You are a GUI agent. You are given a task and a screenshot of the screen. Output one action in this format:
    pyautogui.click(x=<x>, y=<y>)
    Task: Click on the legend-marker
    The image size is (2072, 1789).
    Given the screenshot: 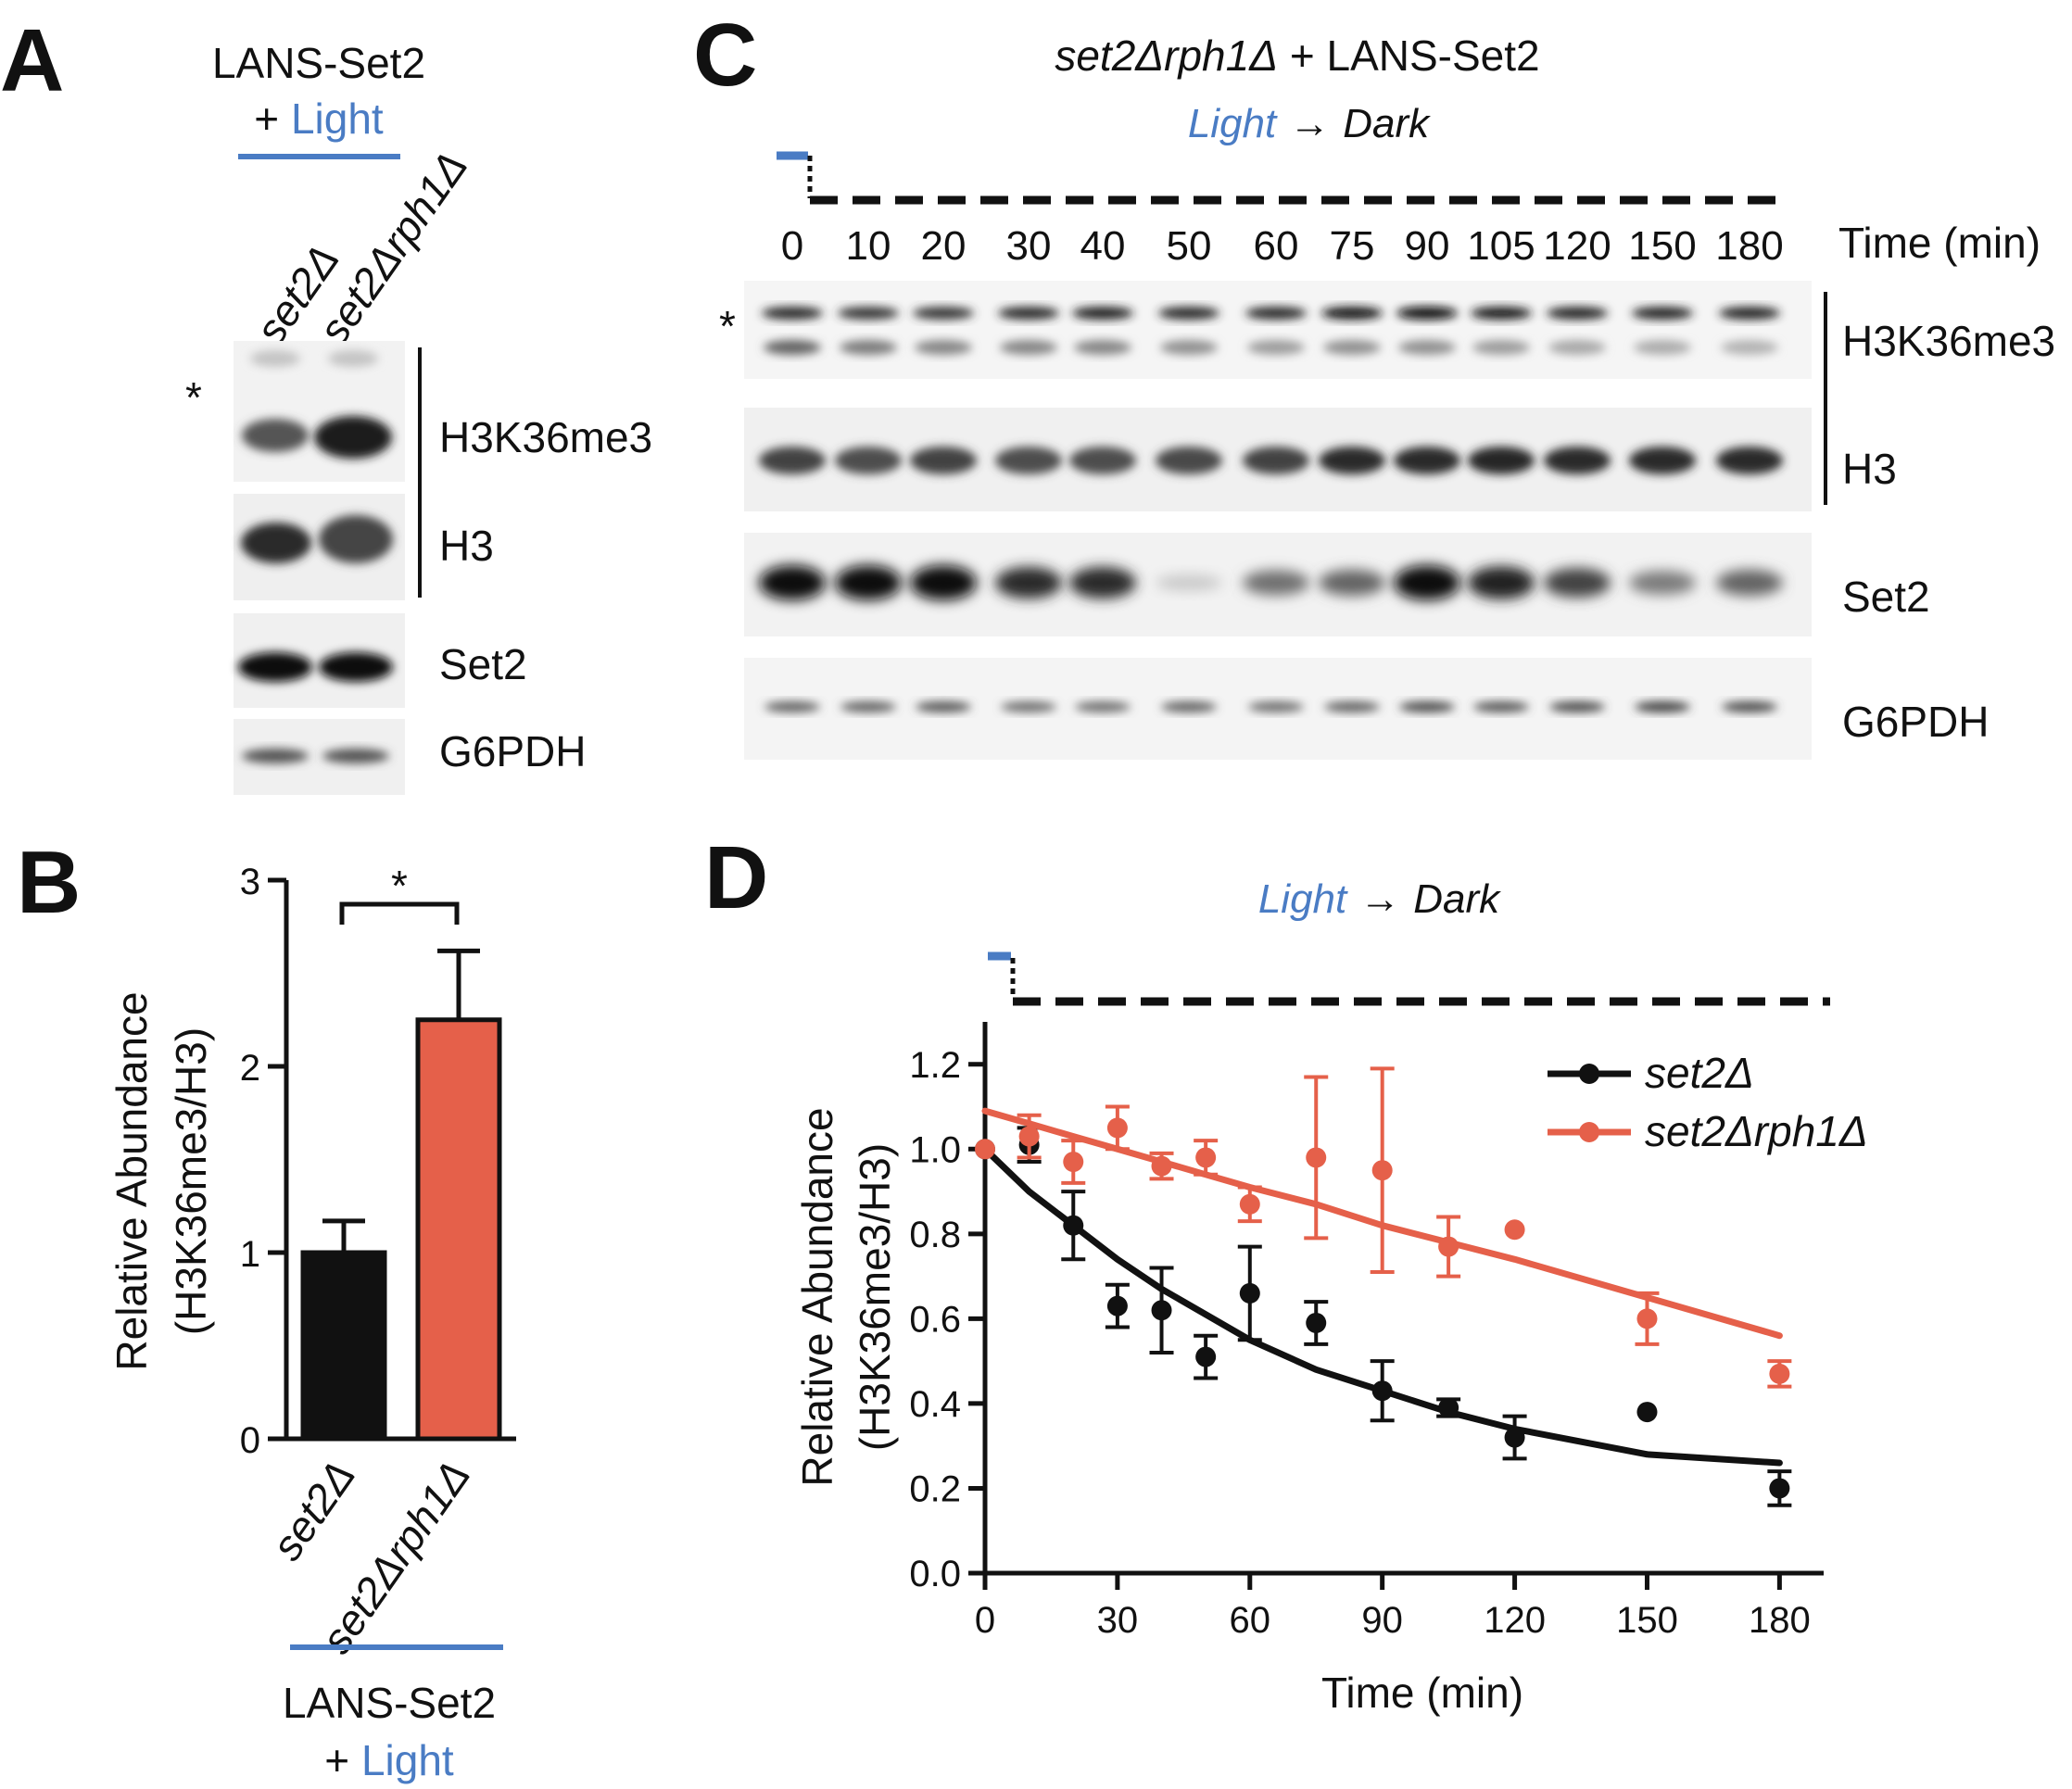 What is the action you would take?
    pyautogui.click(x=1589, y=1074)
    